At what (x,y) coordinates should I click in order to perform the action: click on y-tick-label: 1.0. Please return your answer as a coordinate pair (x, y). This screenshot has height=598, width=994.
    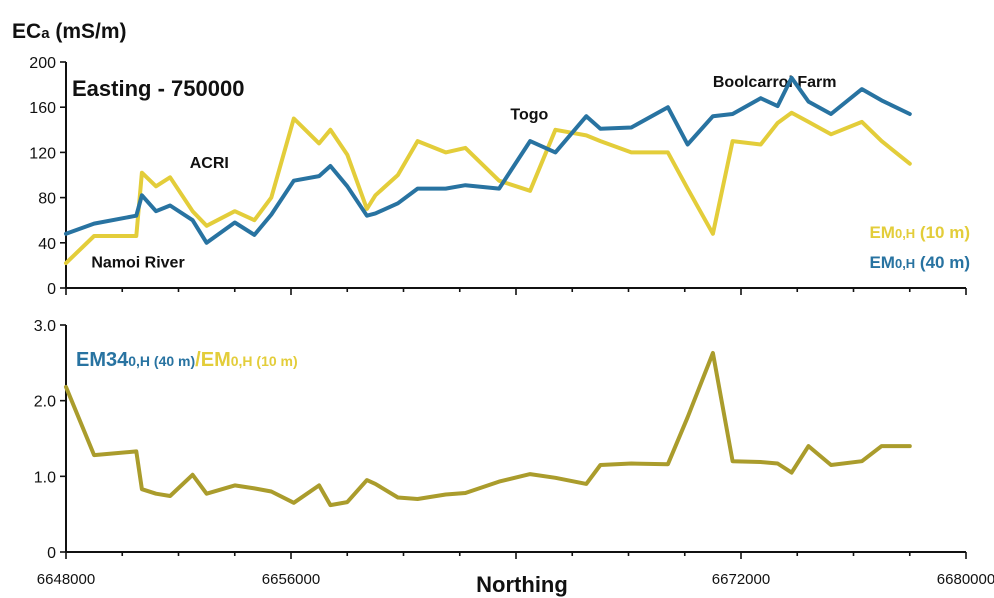
    Looking at the image, I should click on (45, 477).